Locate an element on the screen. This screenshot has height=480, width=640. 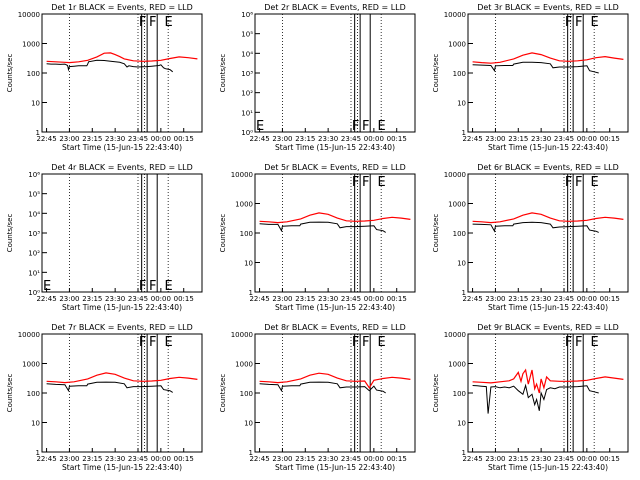
panel-title: Det 6r BLACK = Events, RED = LLD is located at coordinates (548, 167).